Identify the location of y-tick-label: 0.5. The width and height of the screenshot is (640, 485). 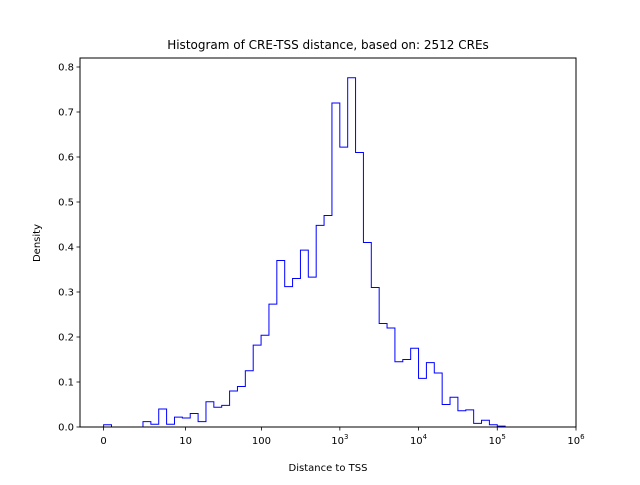
(66, 203).